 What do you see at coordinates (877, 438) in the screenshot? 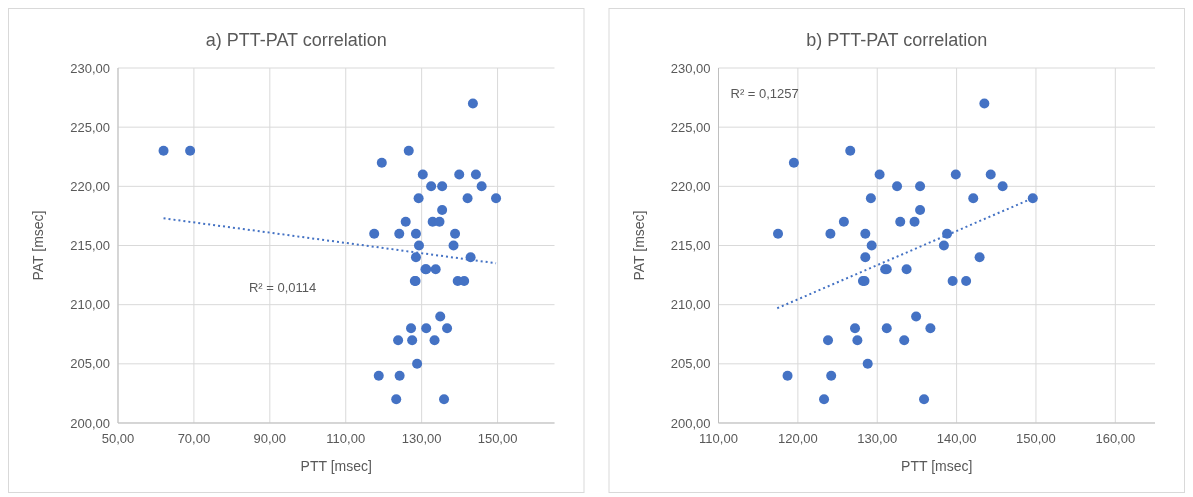
I see `x-tick-label: 130,00` at bounding box center [877, 438].